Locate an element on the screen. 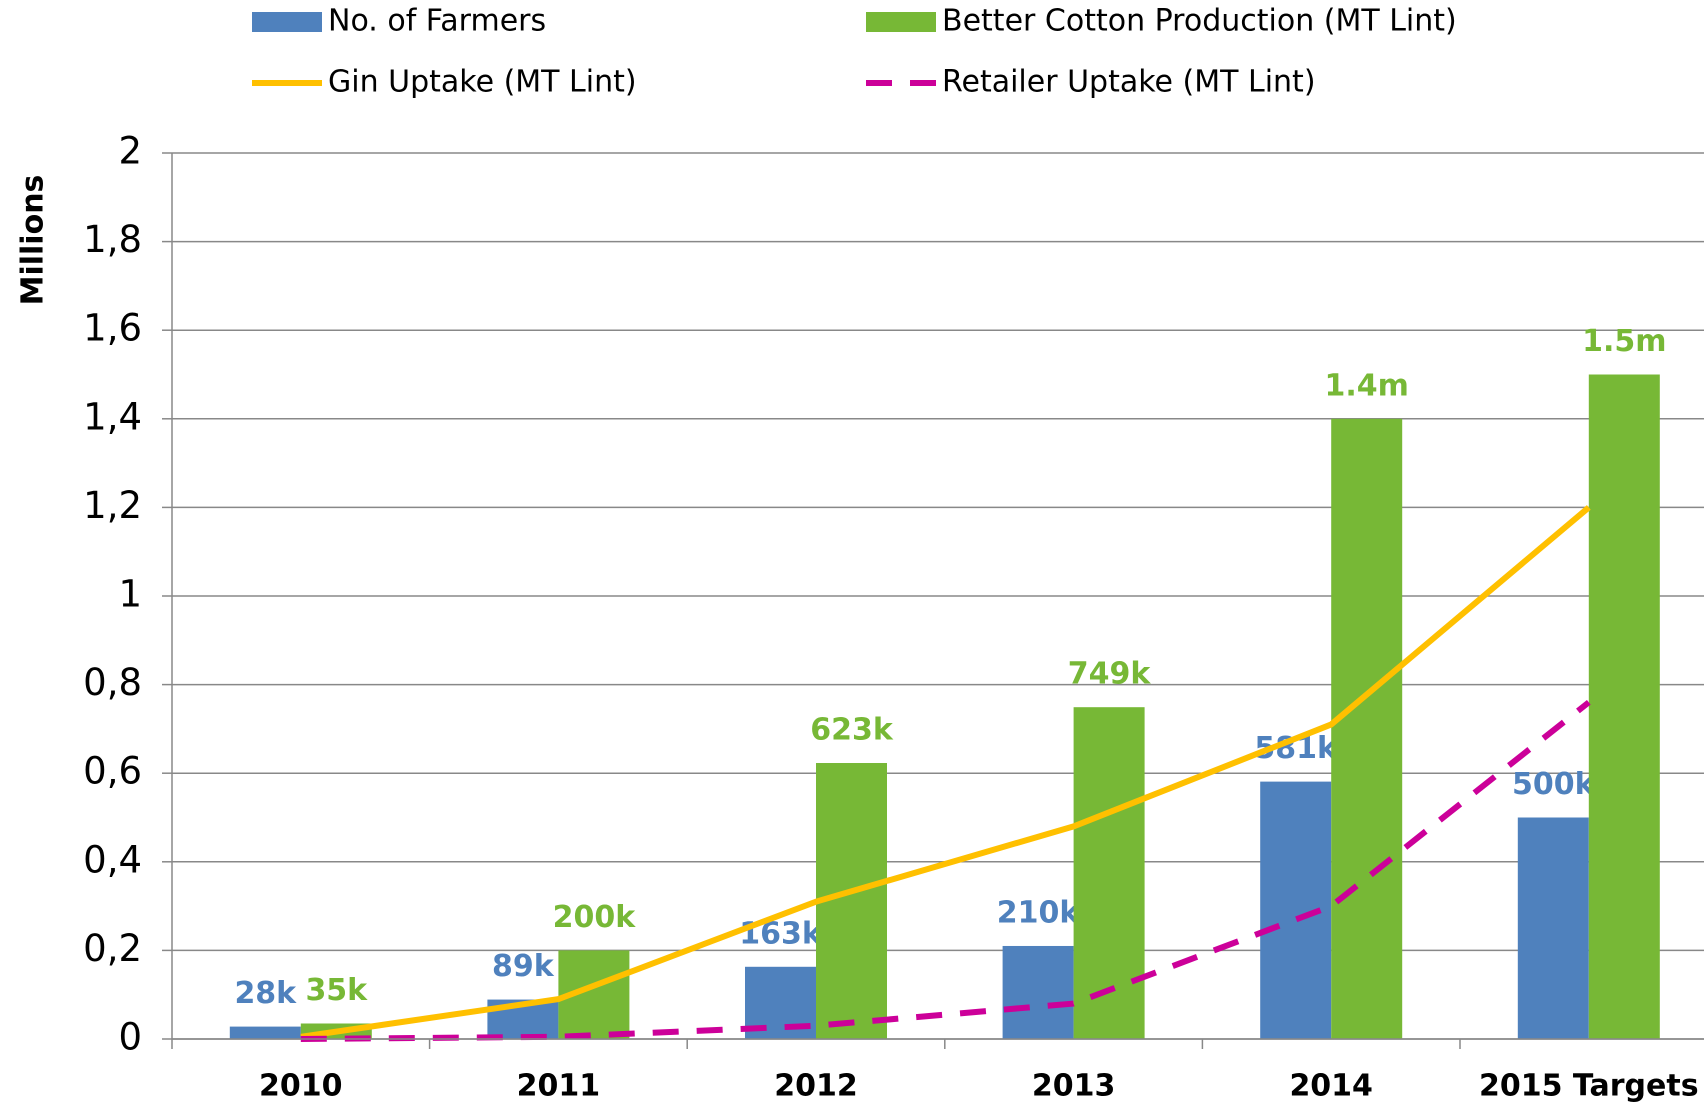 This screenshot has width=1704, height=1106. data-label: 500k is located at coordinates (1554, 784).